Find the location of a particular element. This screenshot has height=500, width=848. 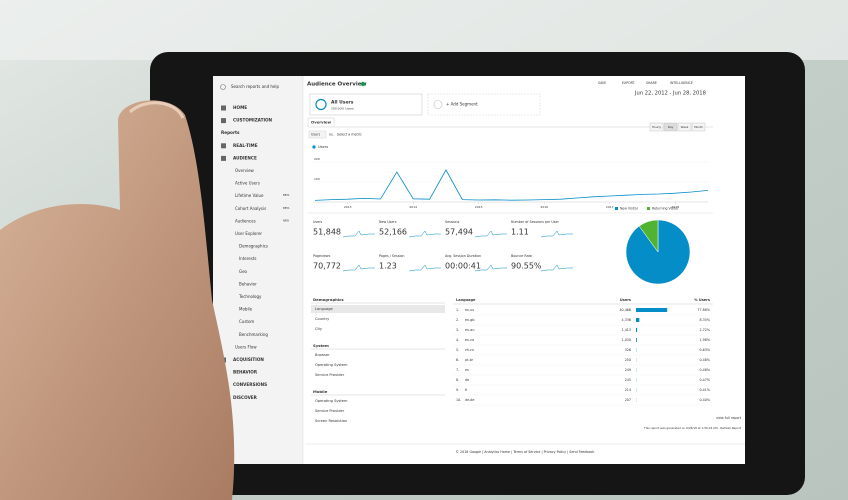

select-metric: Select a metric is located at coordinates (349, 135).